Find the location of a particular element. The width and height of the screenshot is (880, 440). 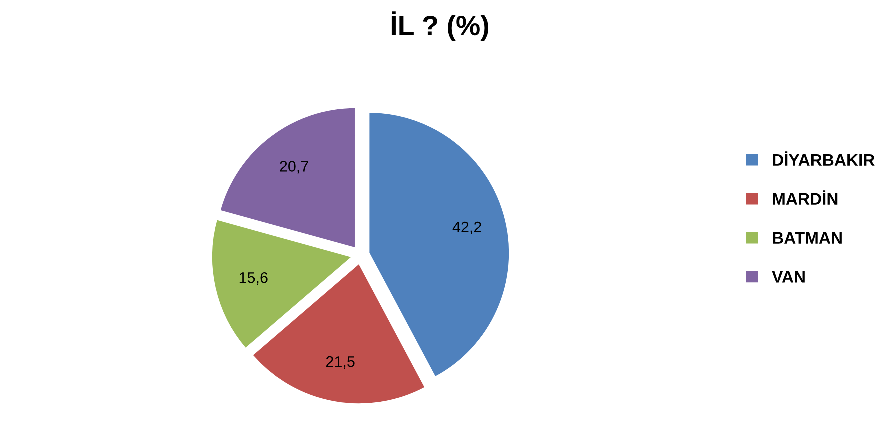

legend-label: DİYARBAKIR is located at coordinates (824, 159).